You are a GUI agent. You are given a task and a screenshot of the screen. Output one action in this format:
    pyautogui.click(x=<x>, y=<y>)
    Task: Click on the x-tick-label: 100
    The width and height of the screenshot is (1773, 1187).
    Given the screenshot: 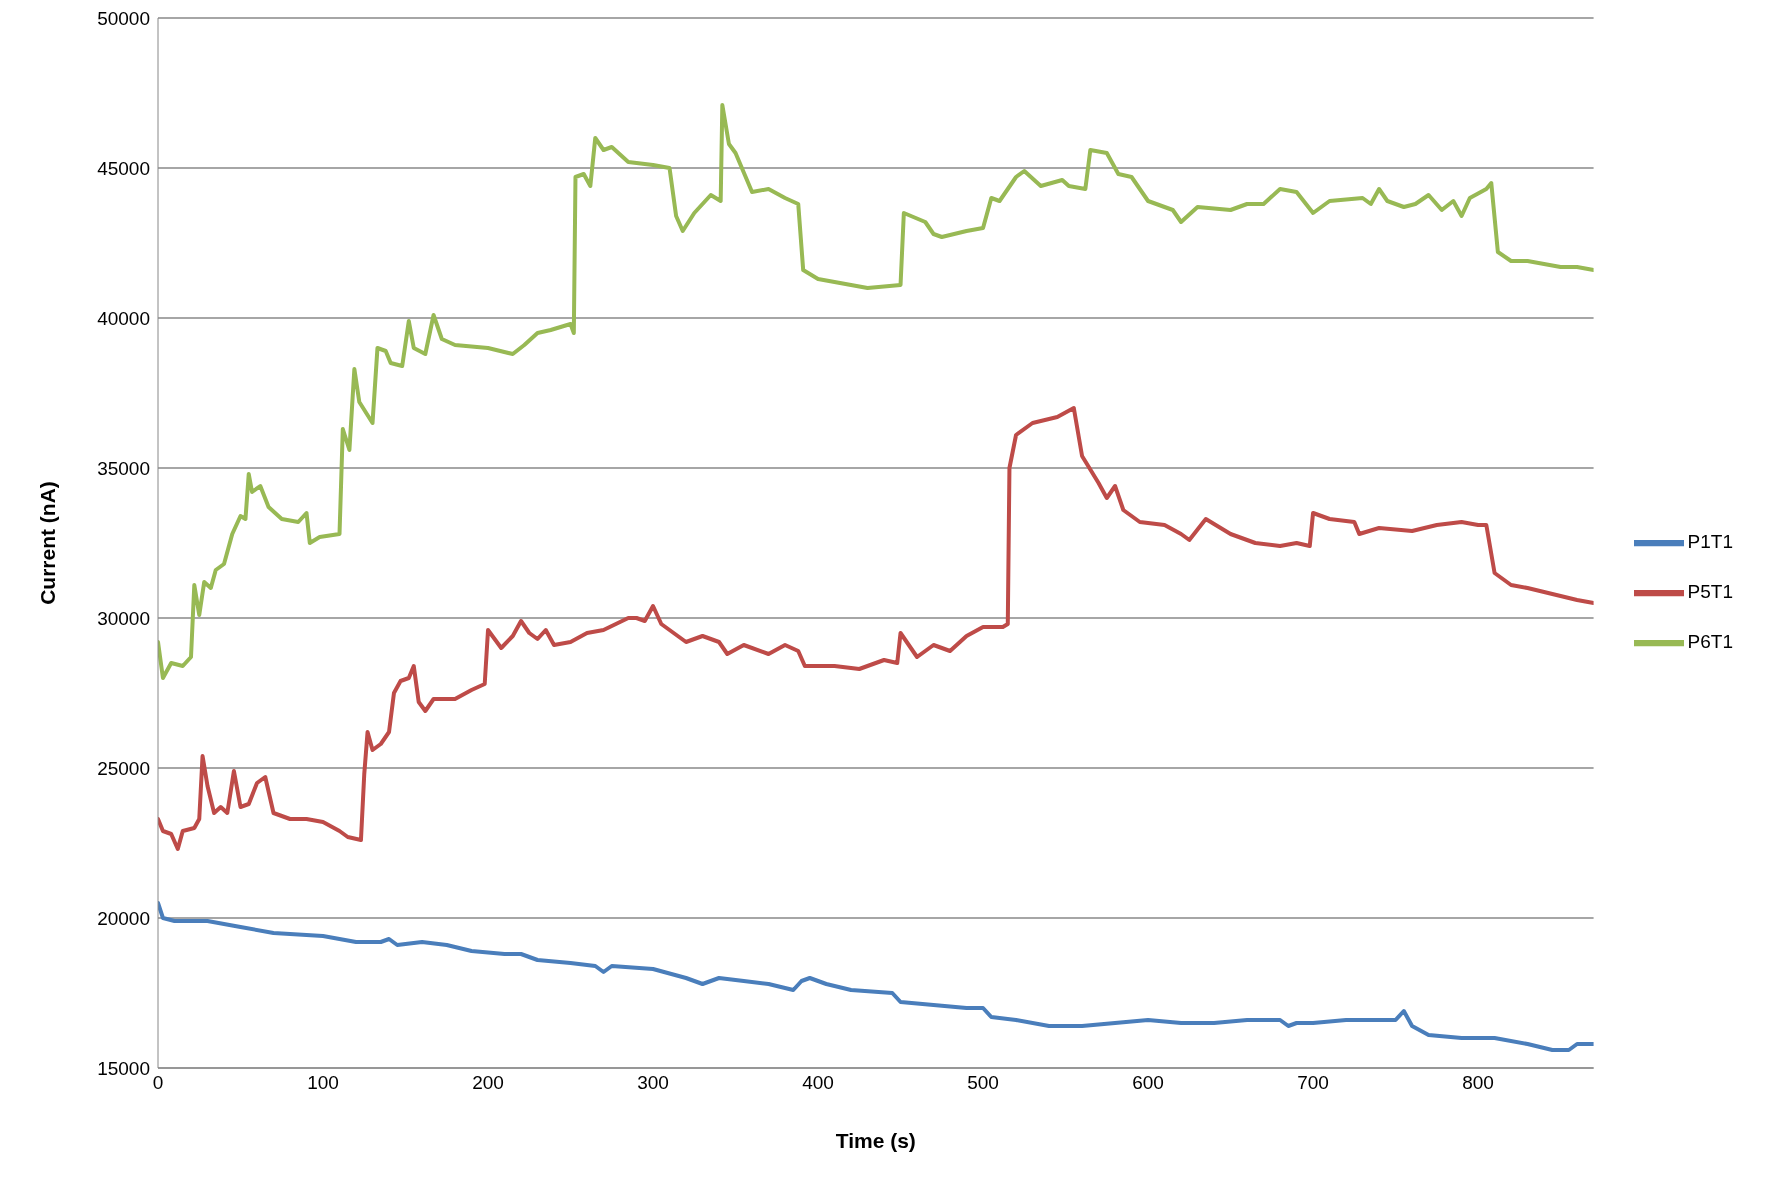 What is the action you would take?
    pyautogui.click(x=323, y=1083)
    